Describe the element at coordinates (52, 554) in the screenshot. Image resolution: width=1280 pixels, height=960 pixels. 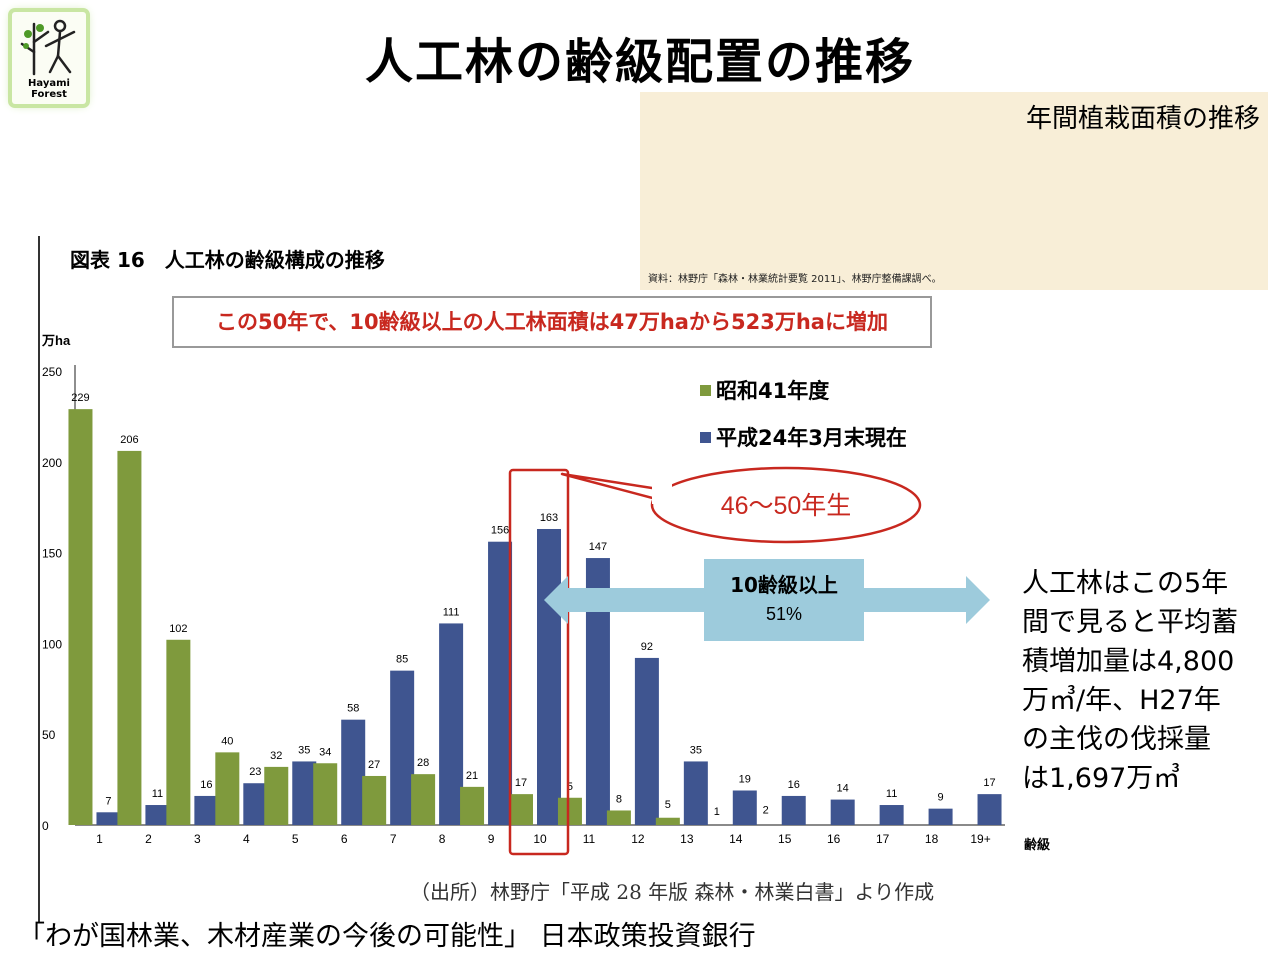
I see `y-tick-label: 150` at that location.